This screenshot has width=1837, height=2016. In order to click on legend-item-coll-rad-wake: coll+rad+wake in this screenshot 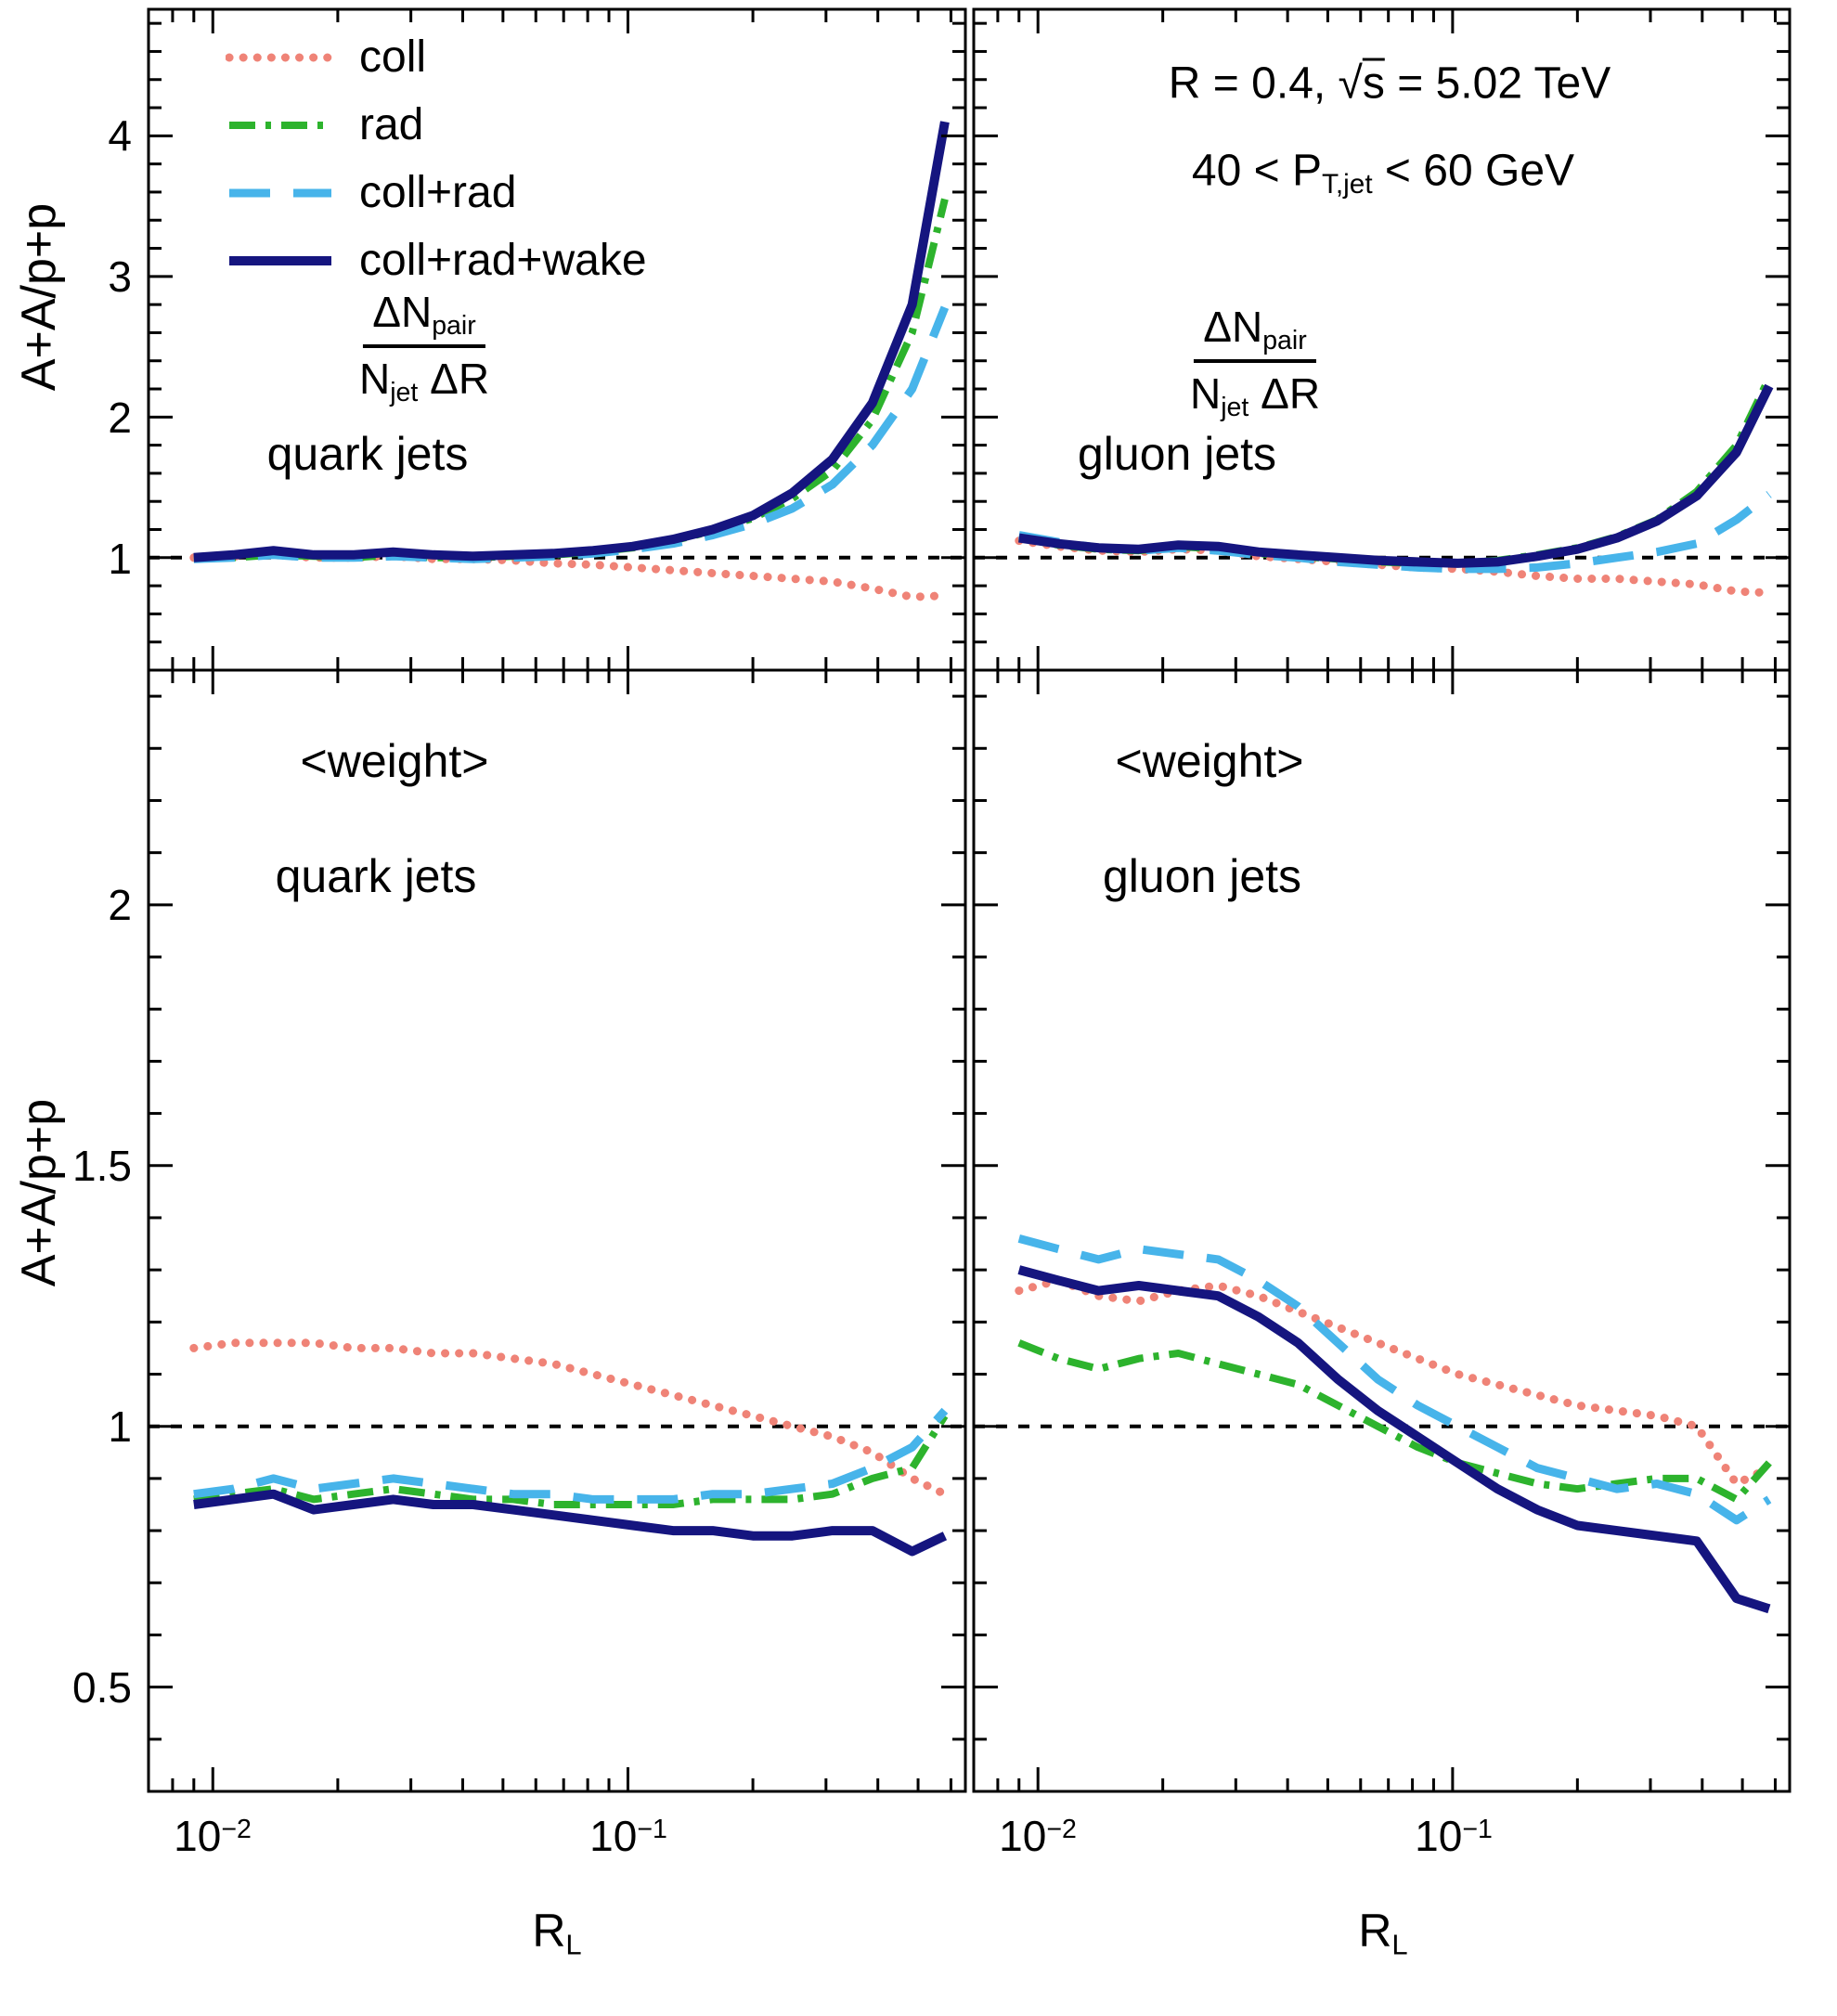, I will do `click(437, 260)`.